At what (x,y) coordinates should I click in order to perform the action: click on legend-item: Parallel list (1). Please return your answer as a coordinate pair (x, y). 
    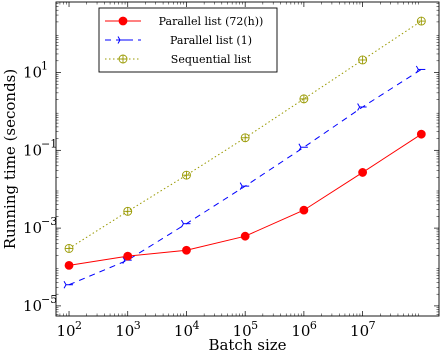
    Looking at the image, I should click on (178, 40).